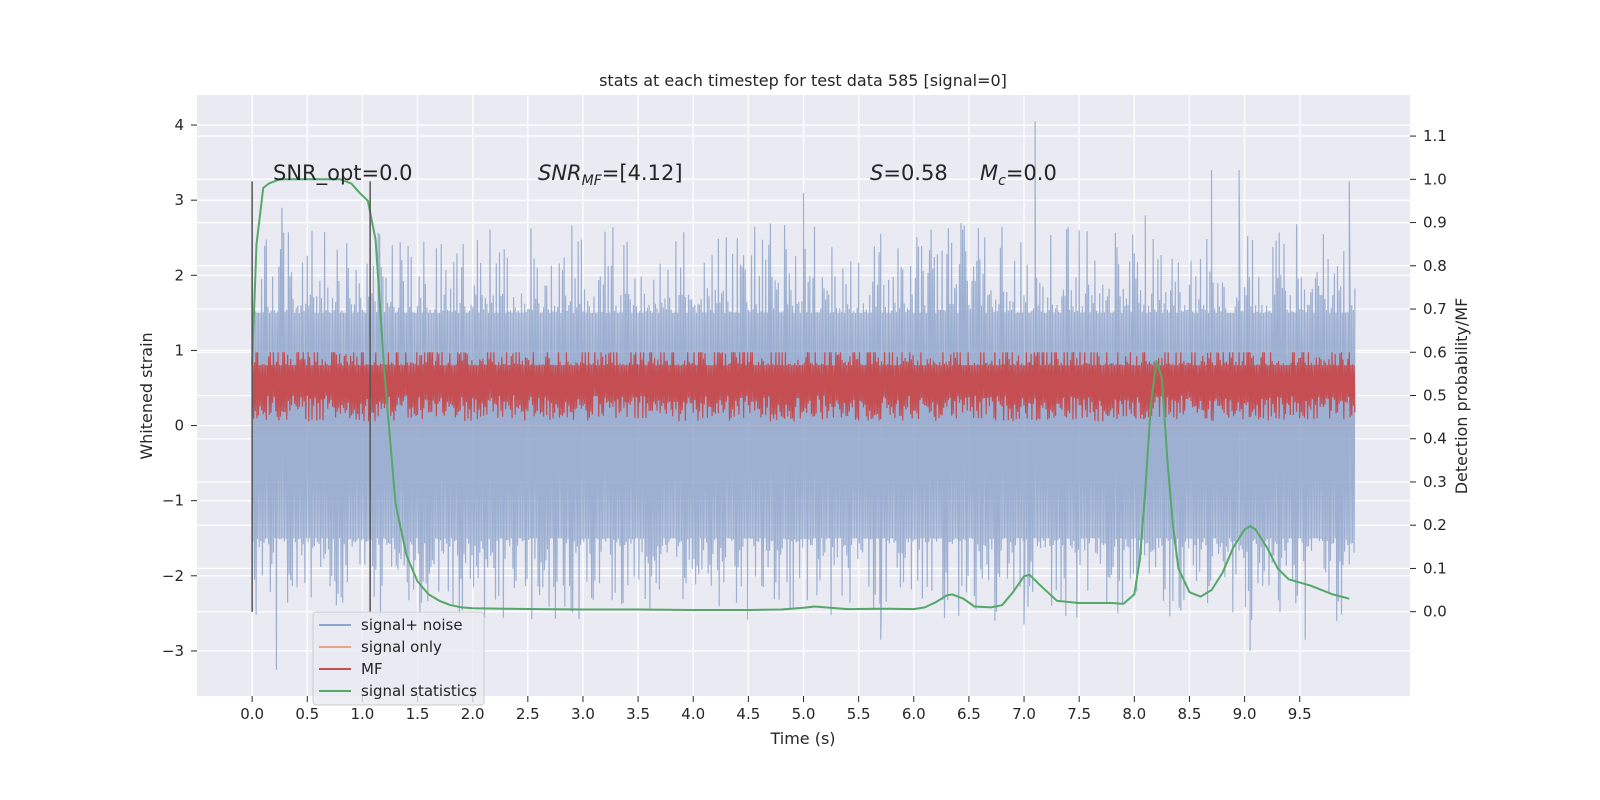 The image size is (1600, 800). What do you see at coordinates (1435, 136) in the screenshot?
I see `y2-tick-label: 1.1` at bounding box center [1435, 136].